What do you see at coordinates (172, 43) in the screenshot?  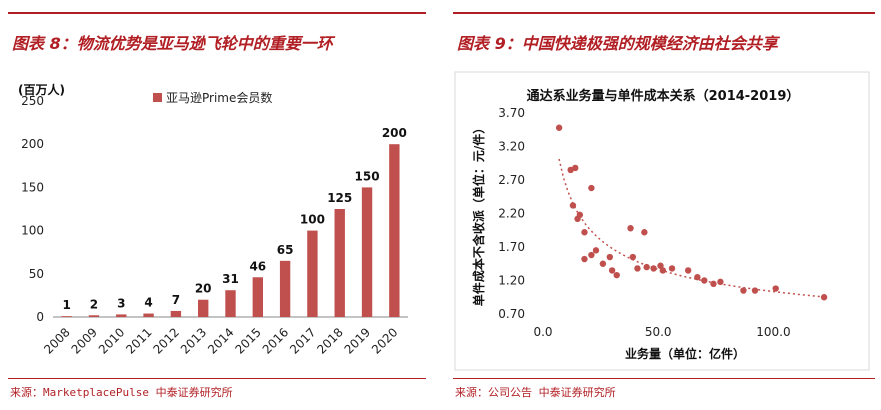 I see `figure-title: 图表 8：物流优势是亚马逊飞轮中的重要一环` at bounding box center [172, 43].